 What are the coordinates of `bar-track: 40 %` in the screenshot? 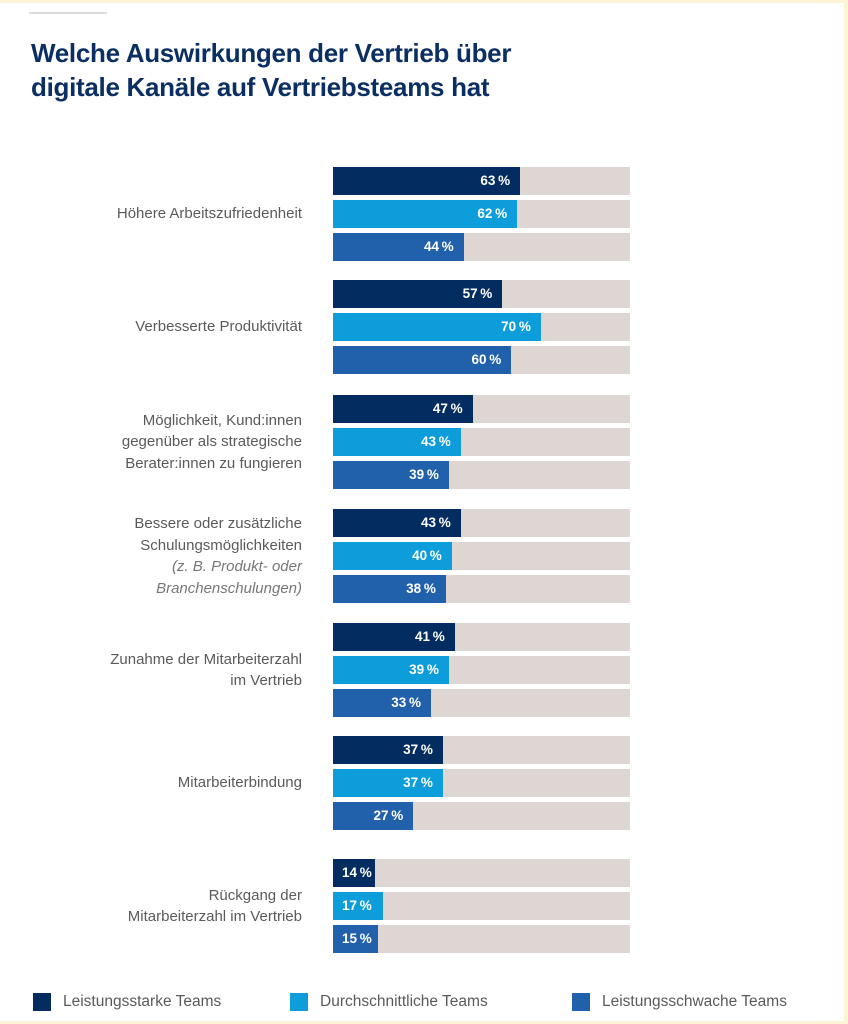 It's located at (481, 556).